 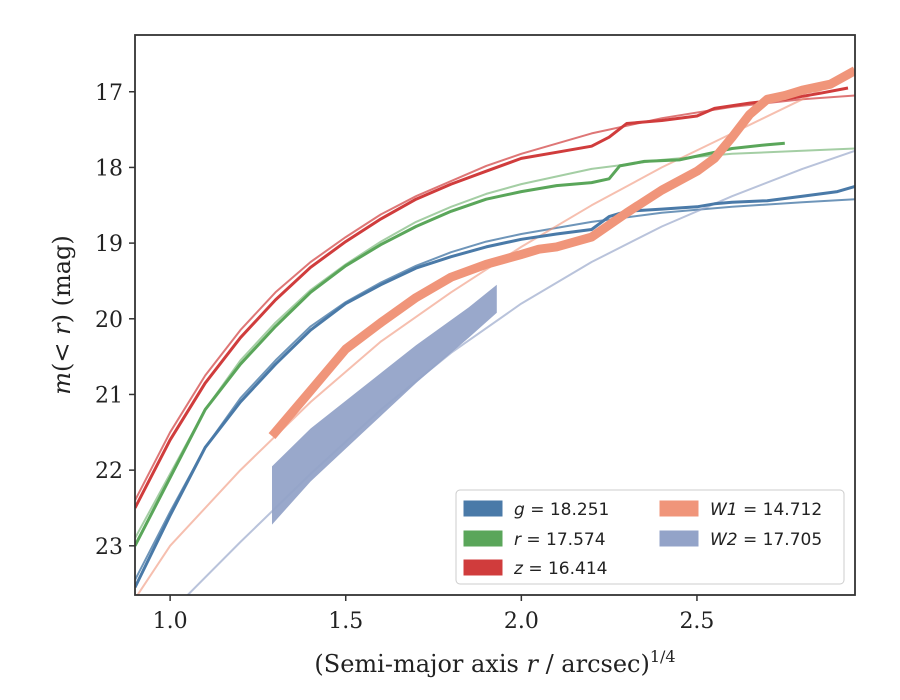 I want to click on x-tick-label: 1.0, so click(x=170, y=621).